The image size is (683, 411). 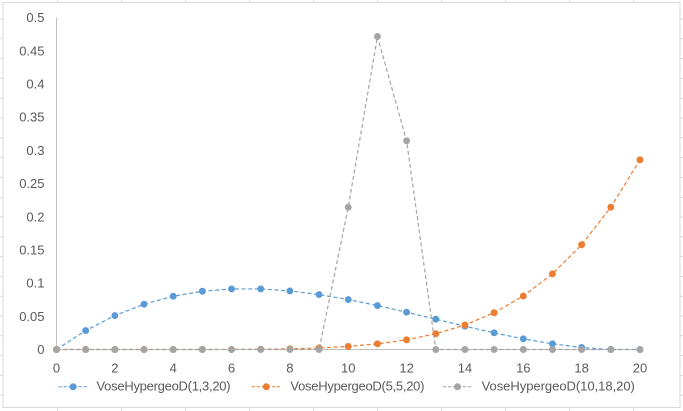 What do you see at coordinates (348, 368) in the screenshot?
I see `svg-text: 10` at bounding box center [348, 368].